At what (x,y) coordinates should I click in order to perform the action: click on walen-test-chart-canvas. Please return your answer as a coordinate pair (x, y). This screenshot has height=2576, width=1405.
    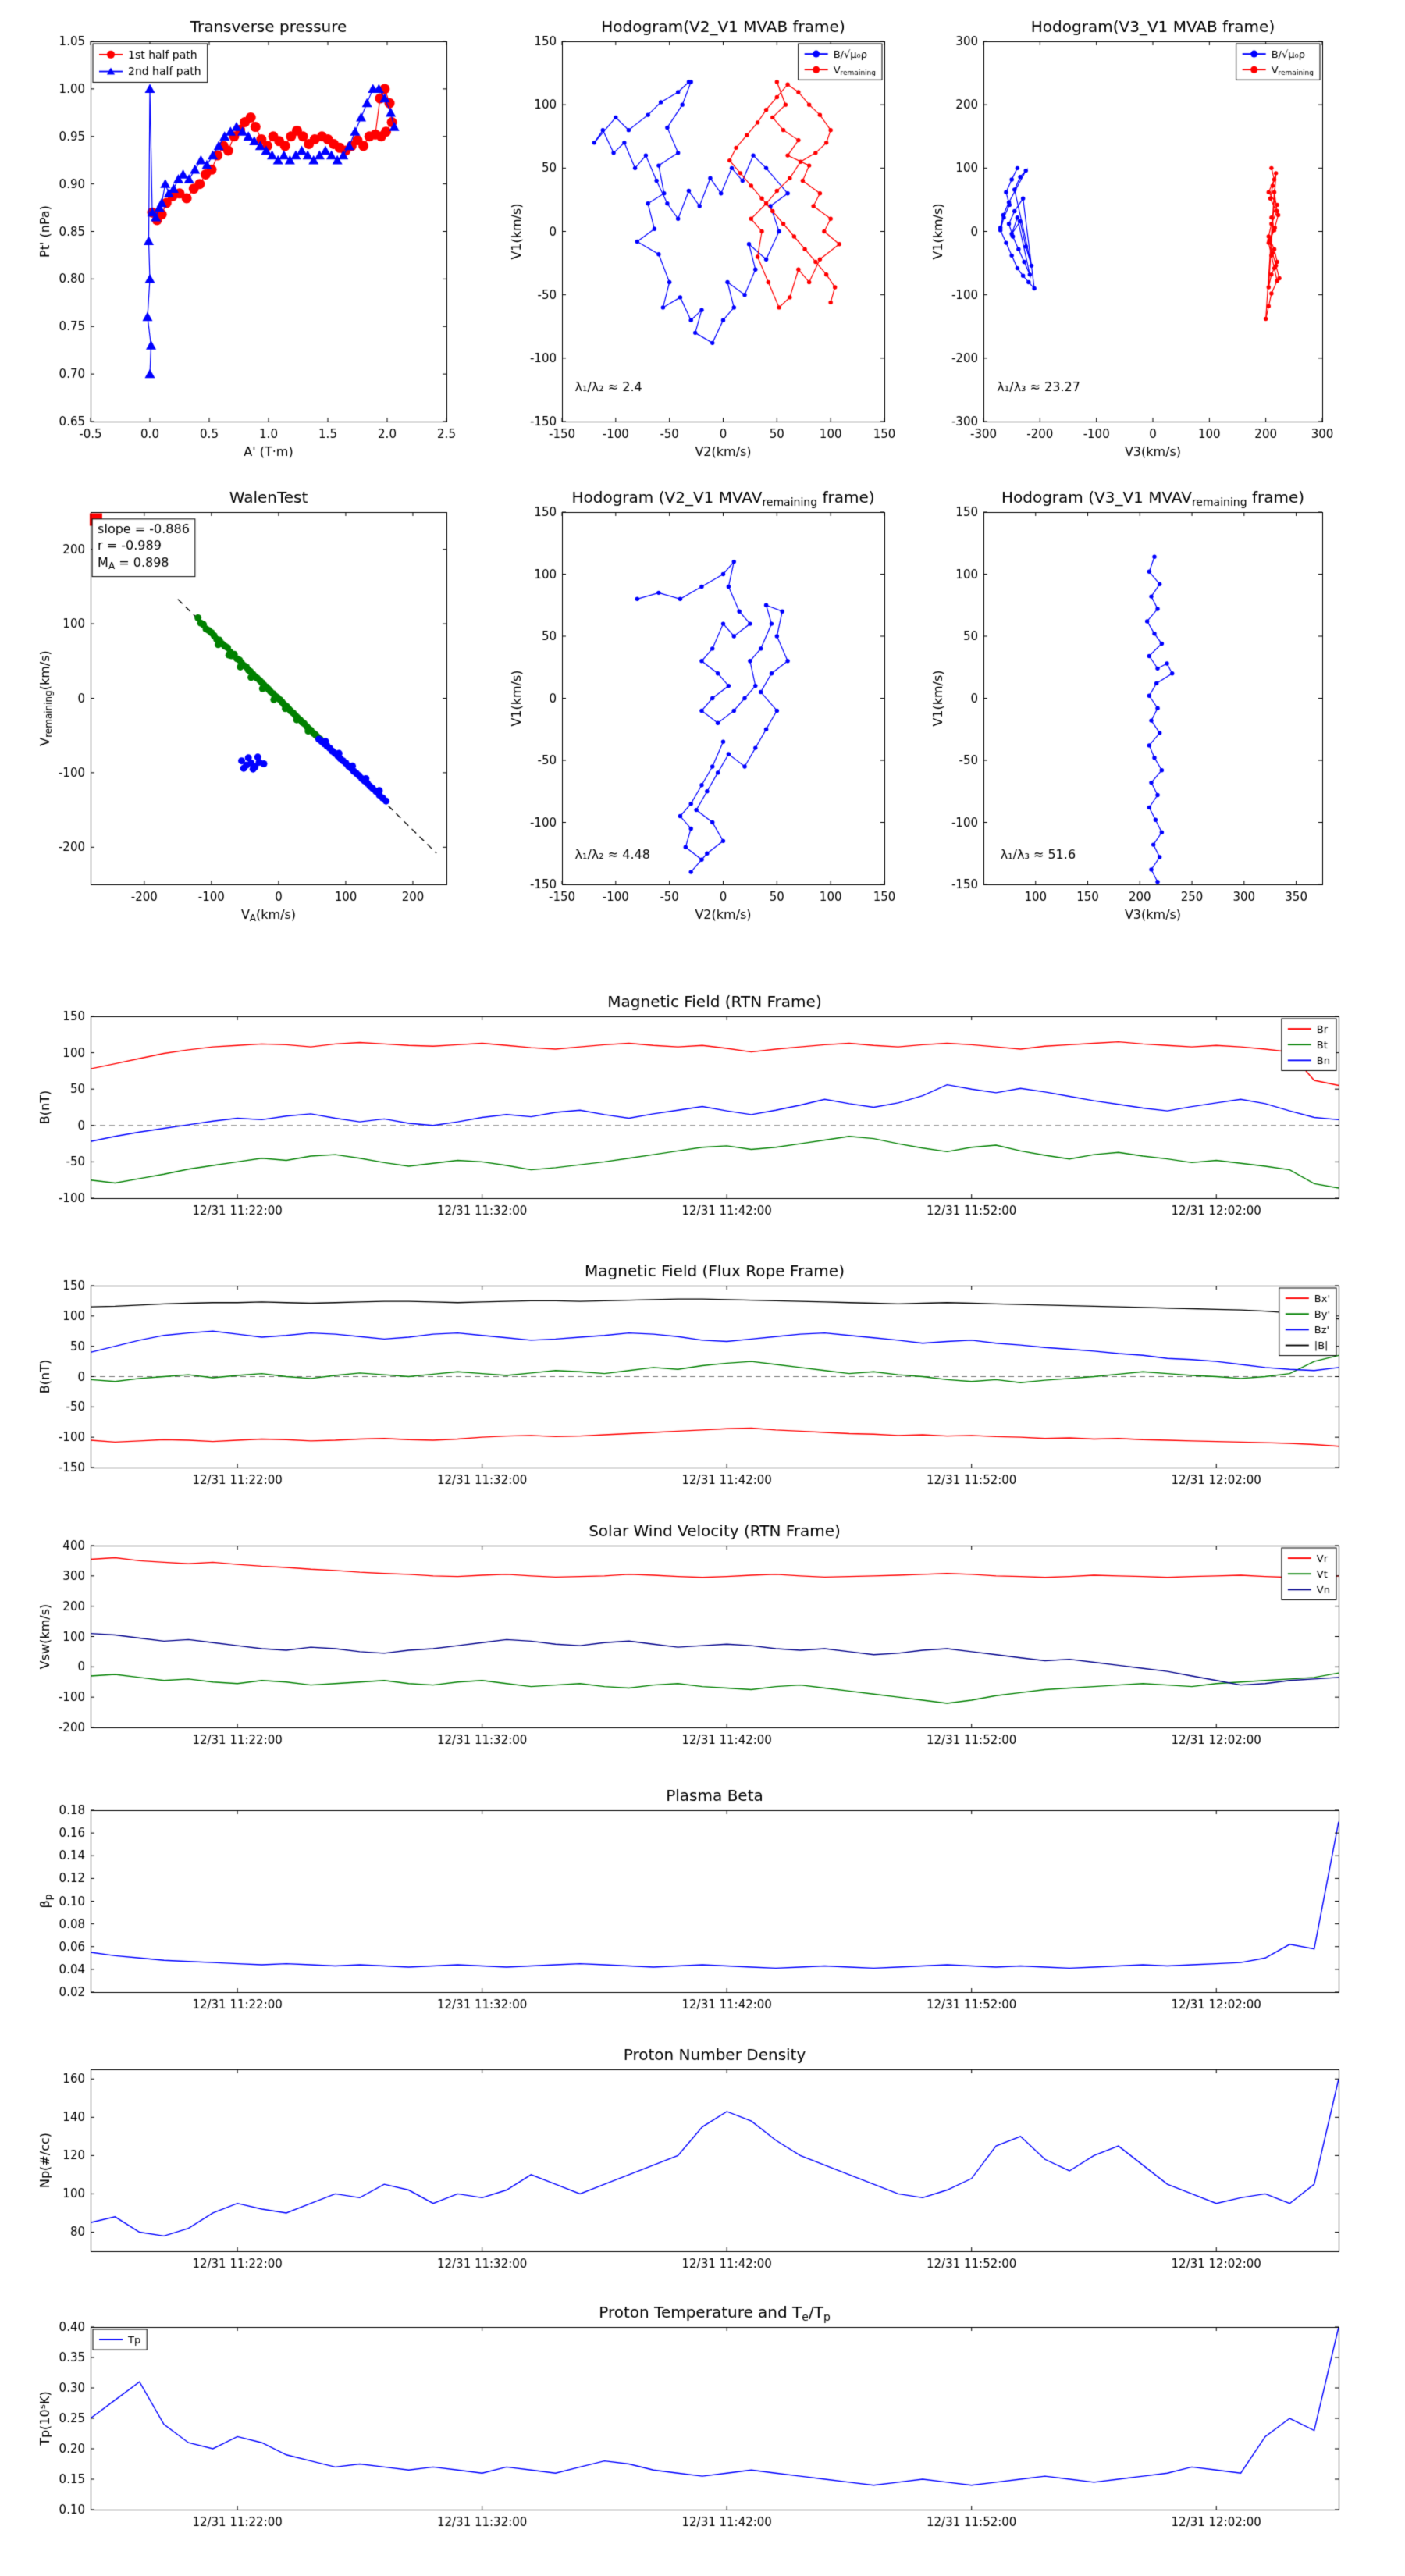
    Looking at the image, I should click on (246, 704).